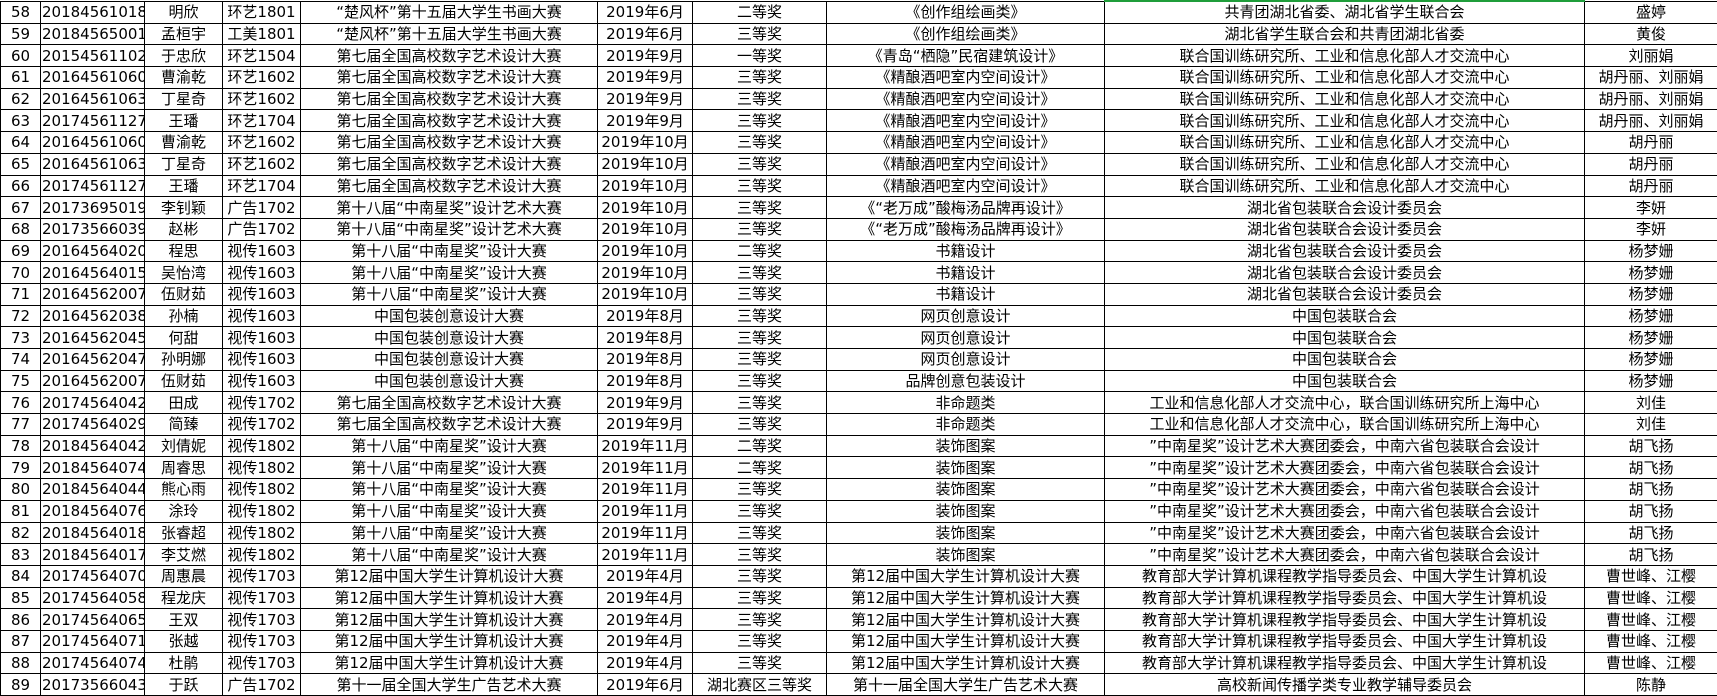 This screenshot has height=696, width=1717. What do you see at coordinates (93, 316) in the screenshot?
I see `student-id-cell: 20164562038` at bounding box center [93, 316].